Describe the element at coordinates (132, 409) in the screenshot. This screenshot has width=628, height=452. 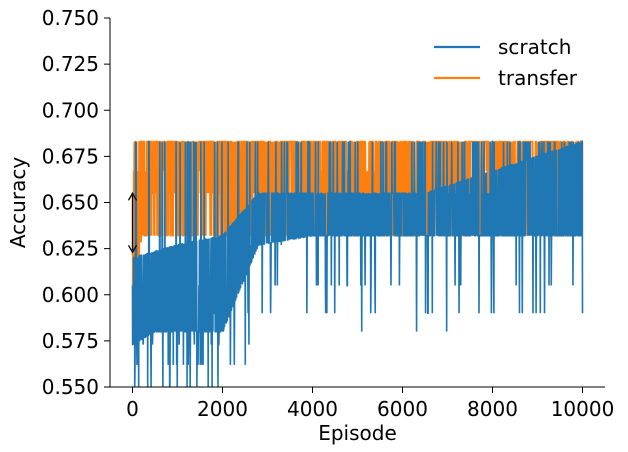
I see `x-tick-label: 0` at that location.